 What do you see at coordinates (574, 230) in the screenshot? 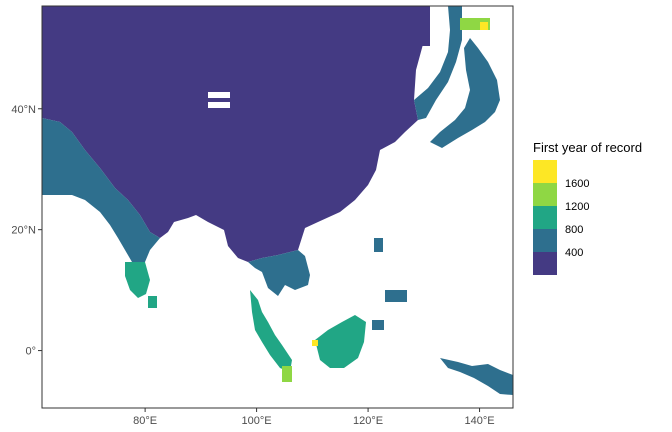
I see `legend-label: 800` at bounding box center [574, 230].